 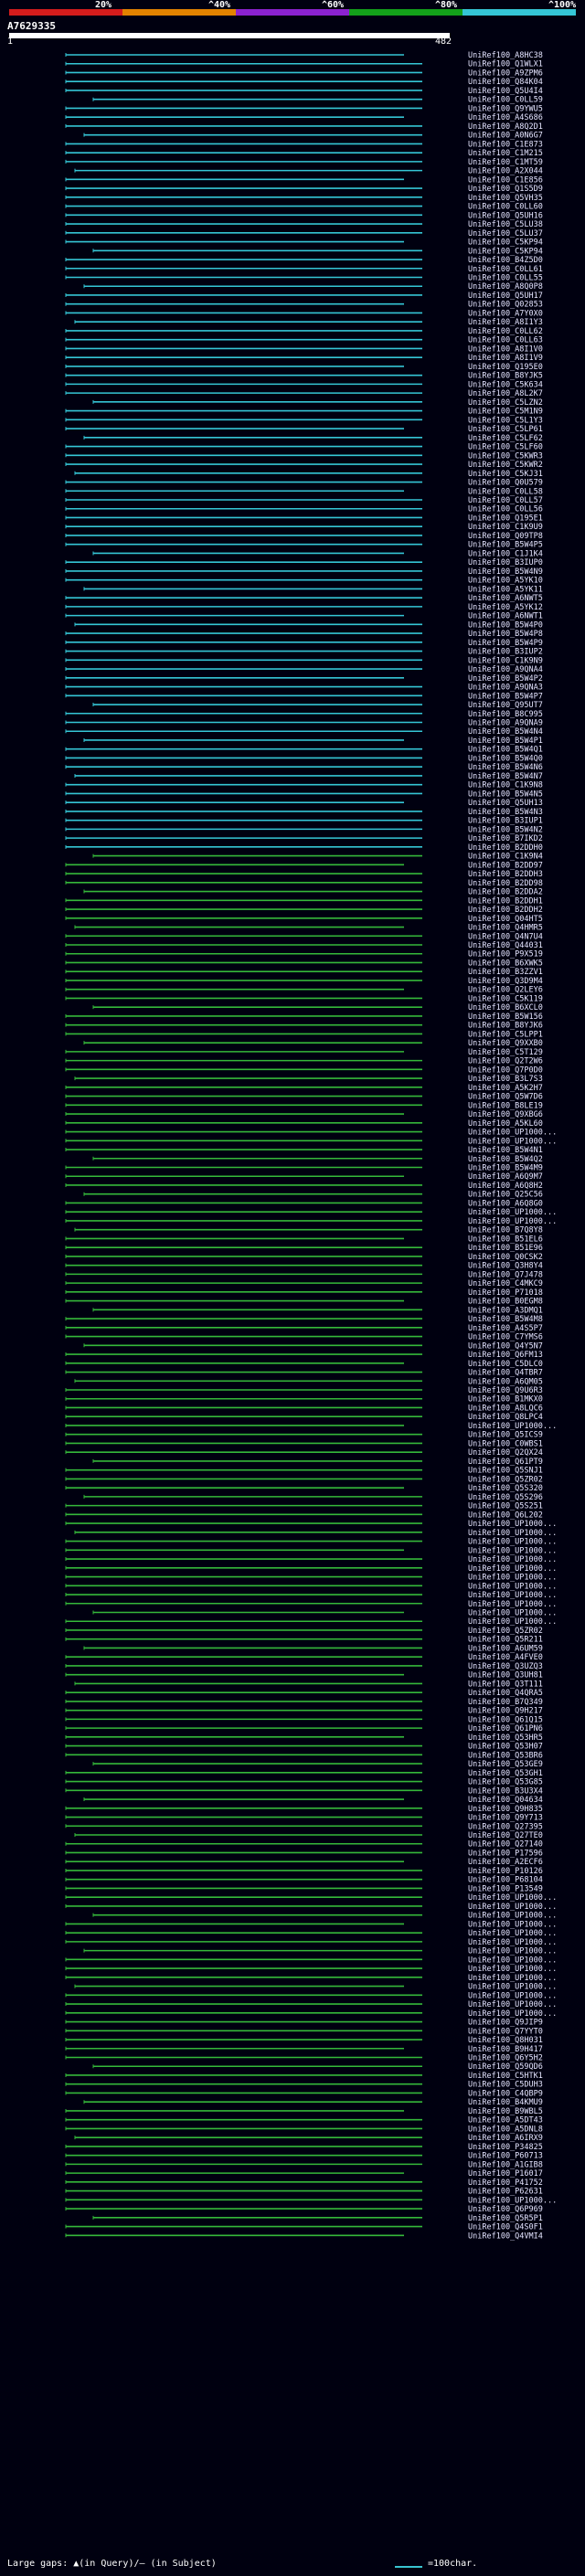 I want to click on hit-label: UniRef100_B3ZZV1, so click(x=506, y=972).